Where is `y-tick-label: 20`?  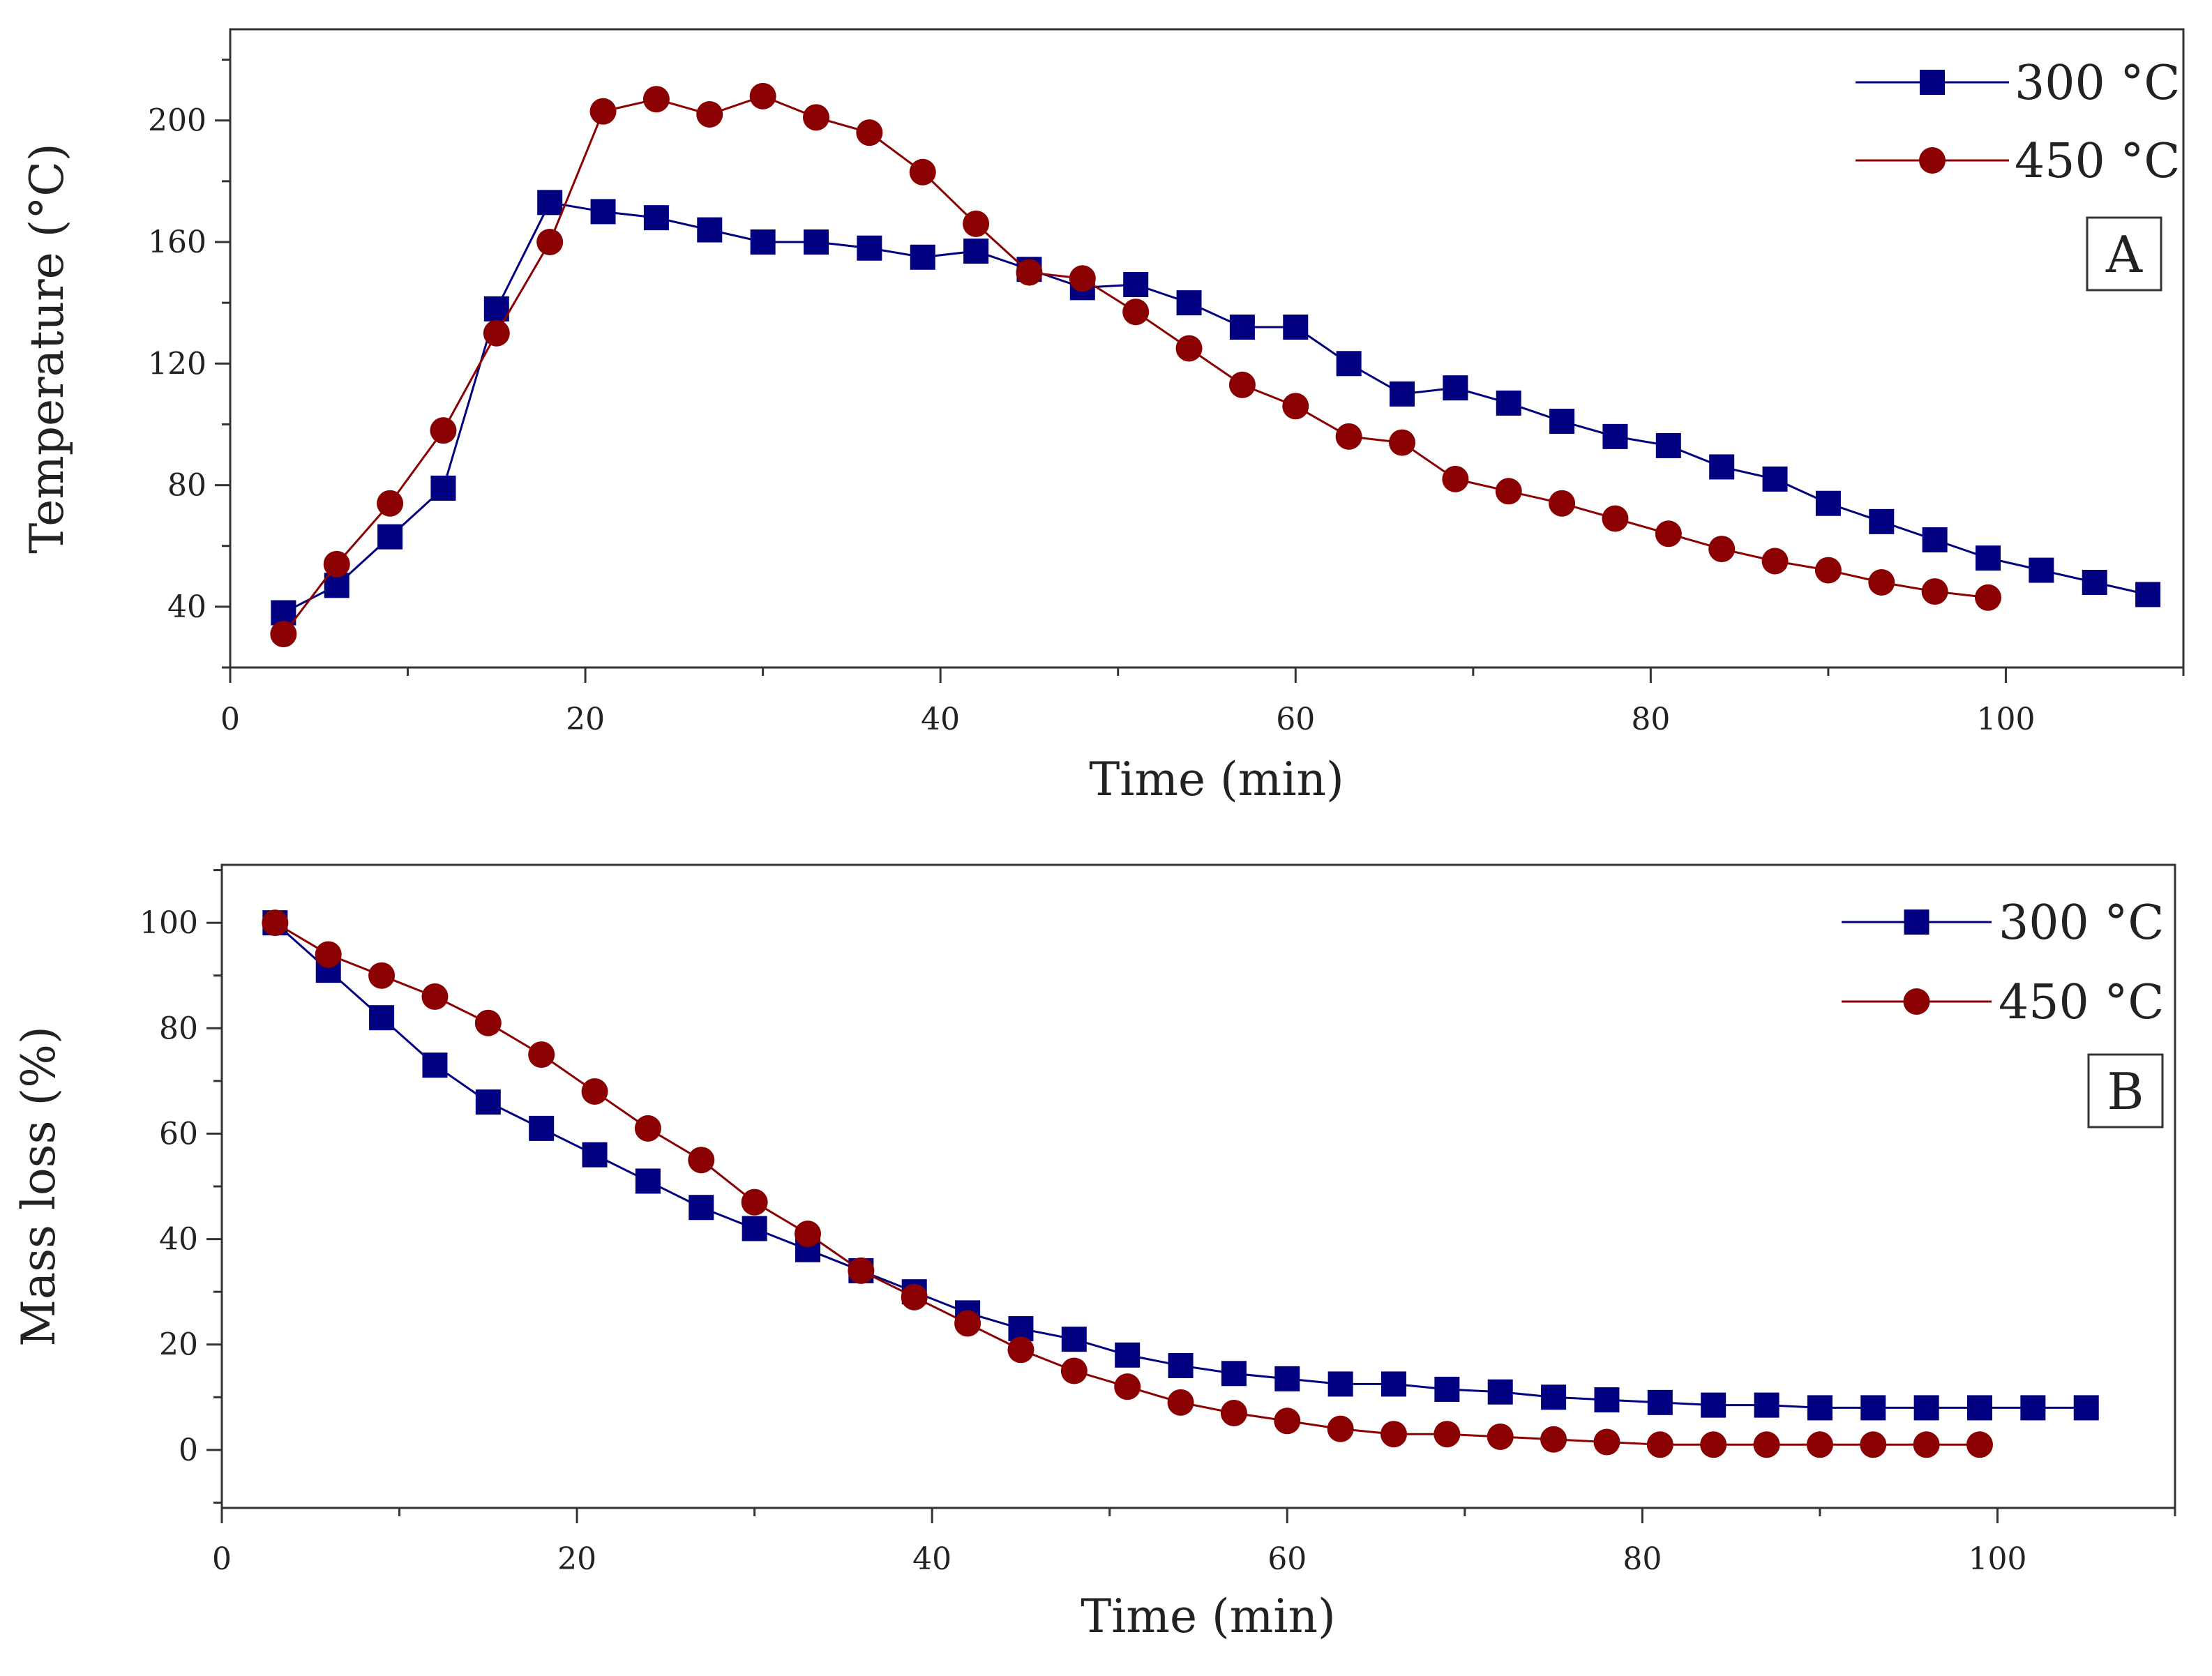
y-tick-label: 20 is located at coordinates (178, 1345).